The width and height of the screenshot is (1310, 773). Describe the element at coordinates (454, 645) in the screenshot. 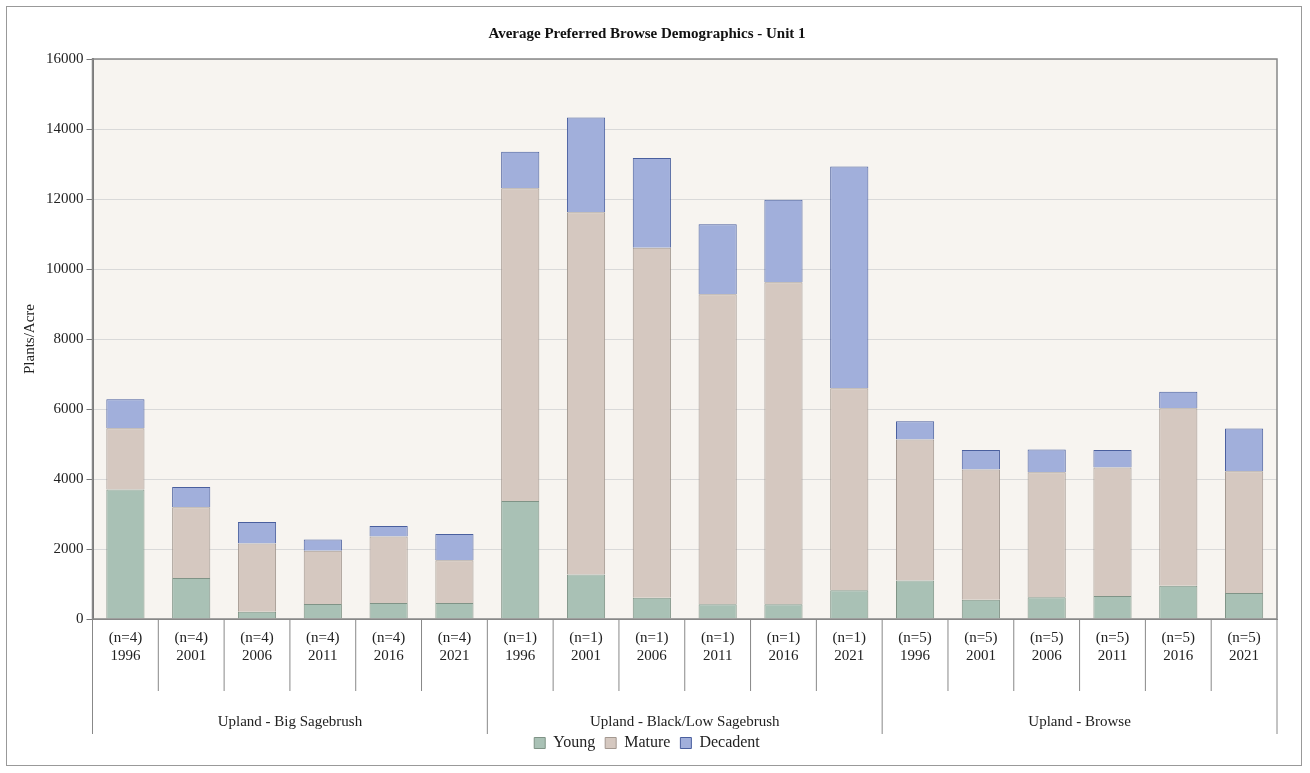

I see `x-tick-label: (n=4) 2021` at that location.